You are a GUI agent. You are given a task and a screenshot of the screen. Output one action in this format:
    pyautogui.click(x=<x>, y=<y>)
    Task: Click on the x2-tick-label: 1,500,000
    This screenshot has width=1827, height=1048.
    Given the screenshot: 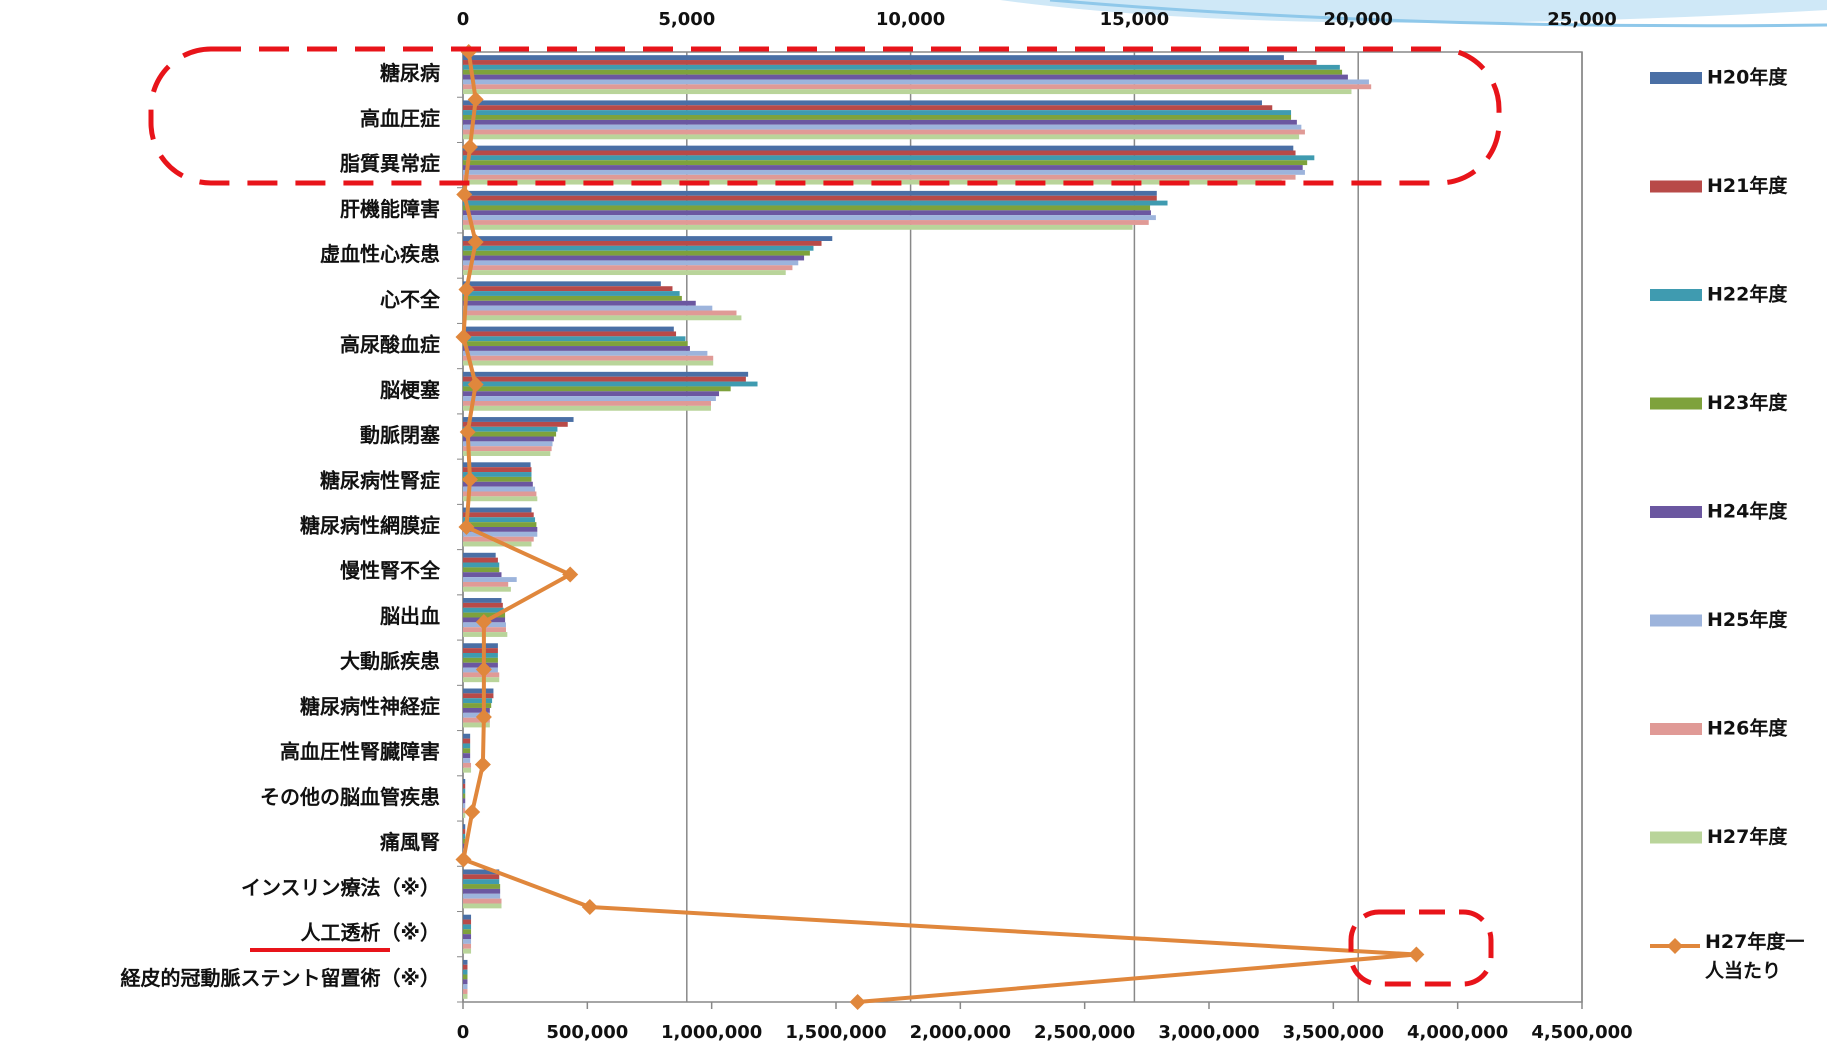 What is the action you would take?
    pyautogui.click(x=835, y=1032)
    